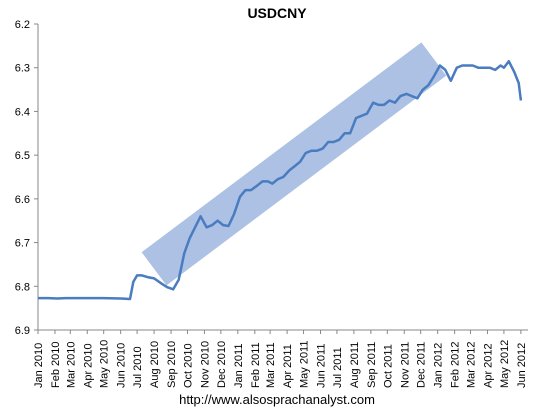 This screenshot has height=411, width=555. Describe the element at coordinates (277, 399) in the screenshot. I see `footer-url: http://www.alsosprachanalyst.com` at that location.